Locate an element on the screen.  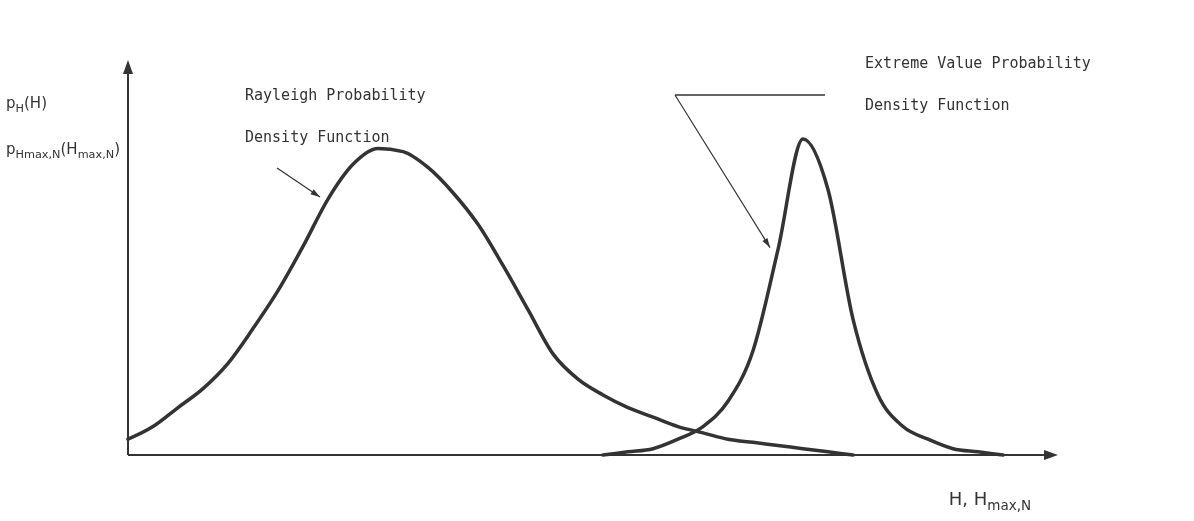
x-axis-title: H, H$_{max,N}$ is located at coordinates (990, 500).